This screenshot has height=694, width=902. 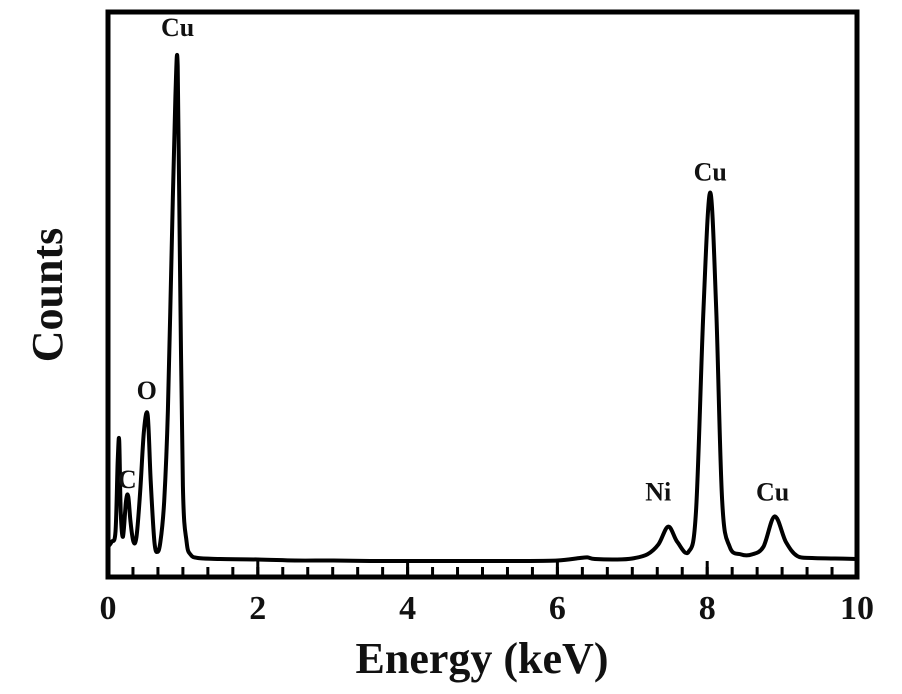 I want to click on x-tick-labels: 0 2 4 6 8 10, so click(x=487, y=608).